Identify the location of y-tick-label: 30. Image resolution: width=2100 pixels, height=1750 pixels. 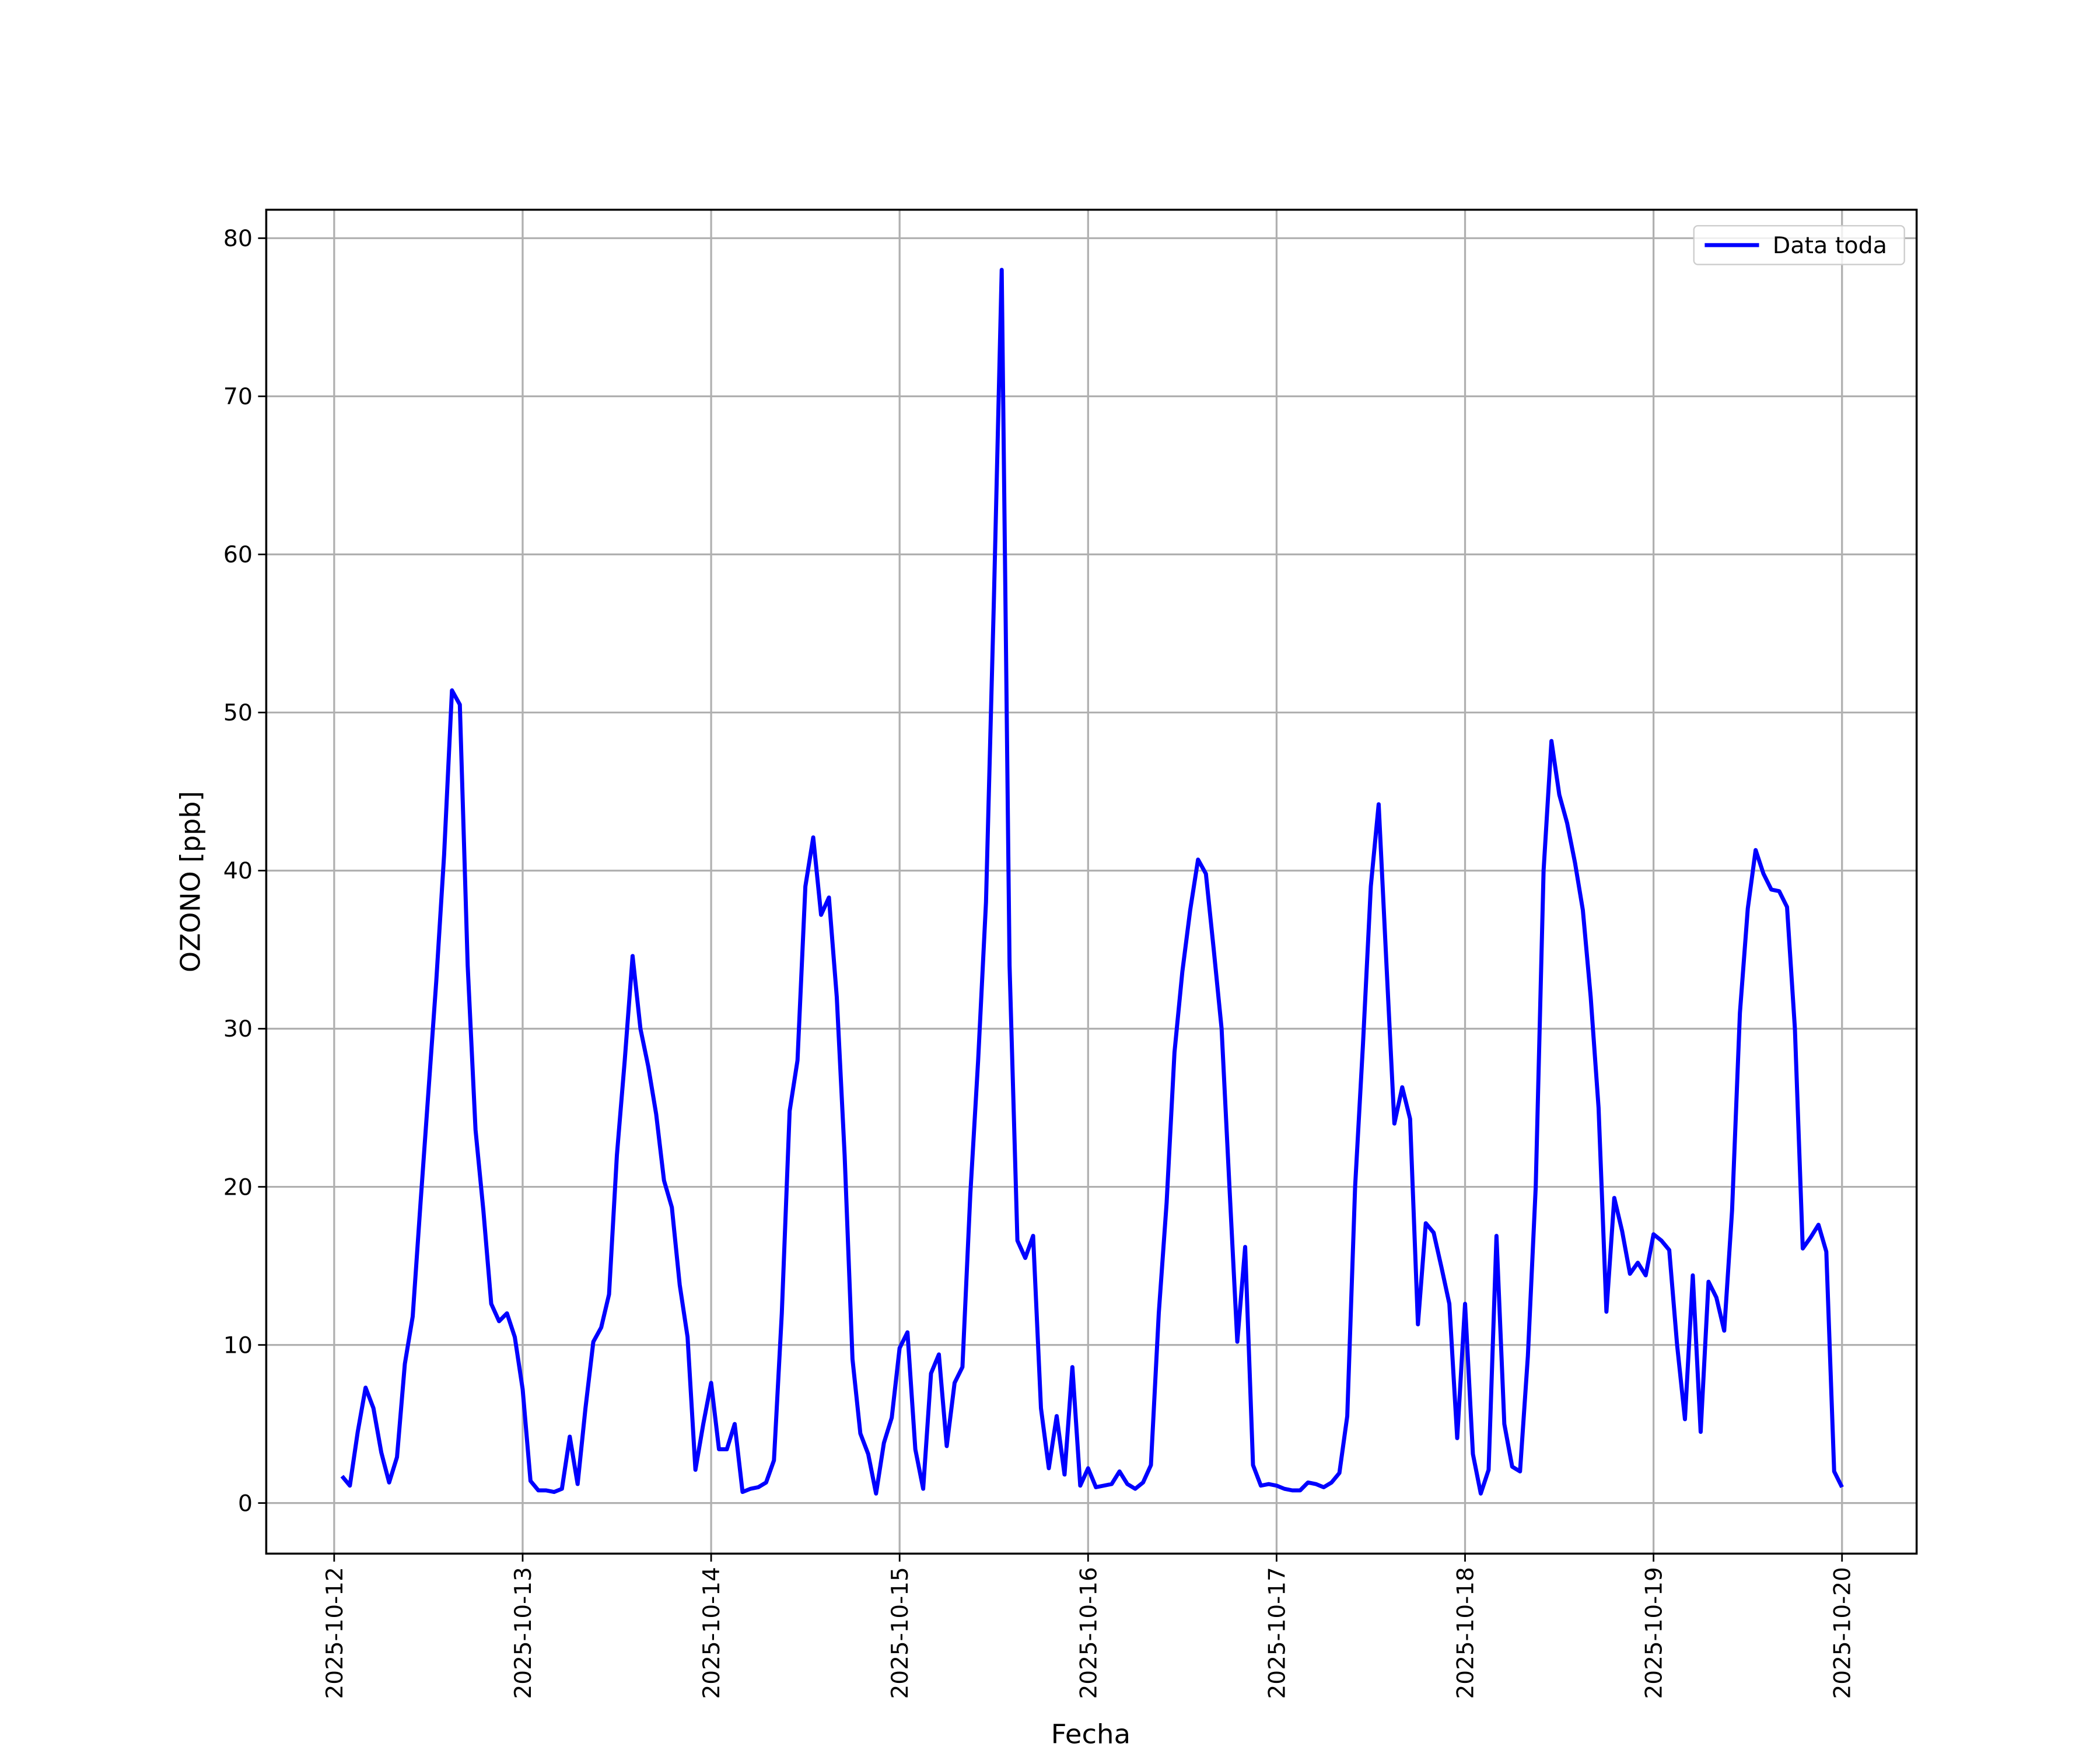
(238, 1030).